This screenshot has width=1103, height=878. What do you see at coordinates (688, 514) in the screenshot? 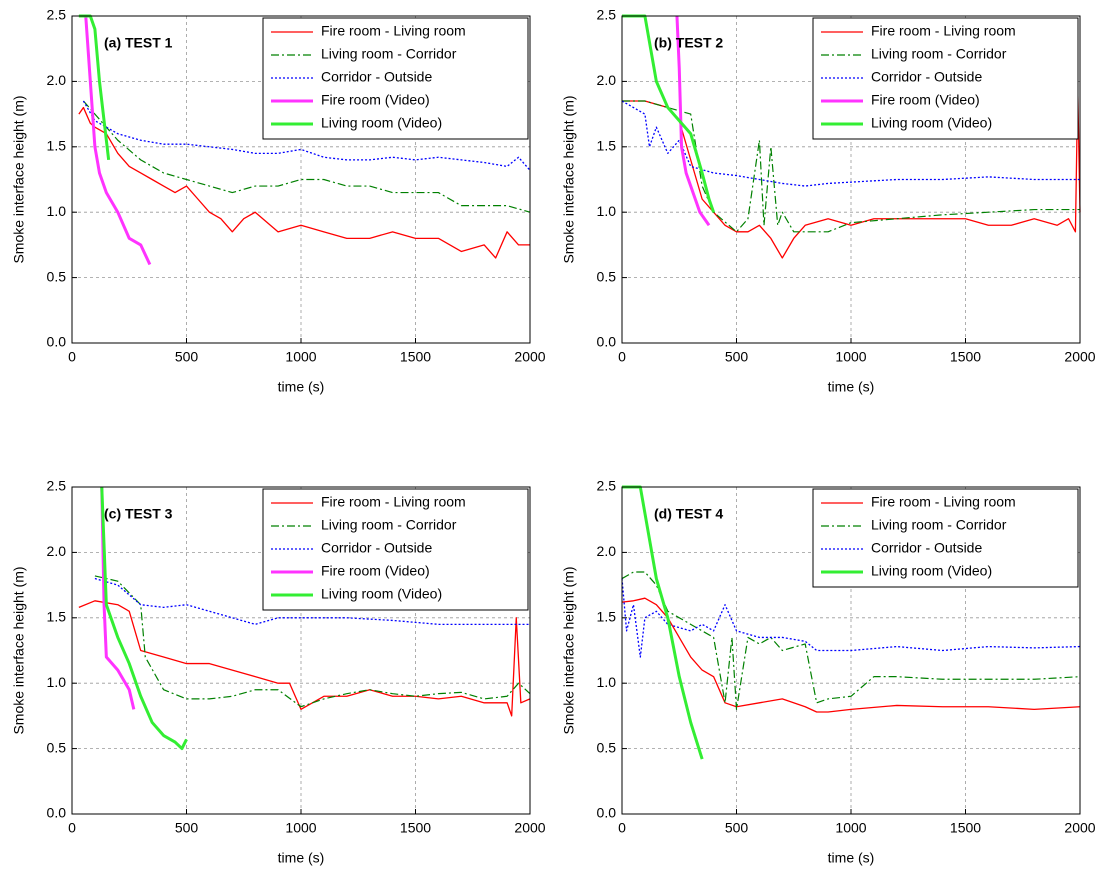
I see `panel-title: (d) TEST 4` at bounding box center [688, 514].